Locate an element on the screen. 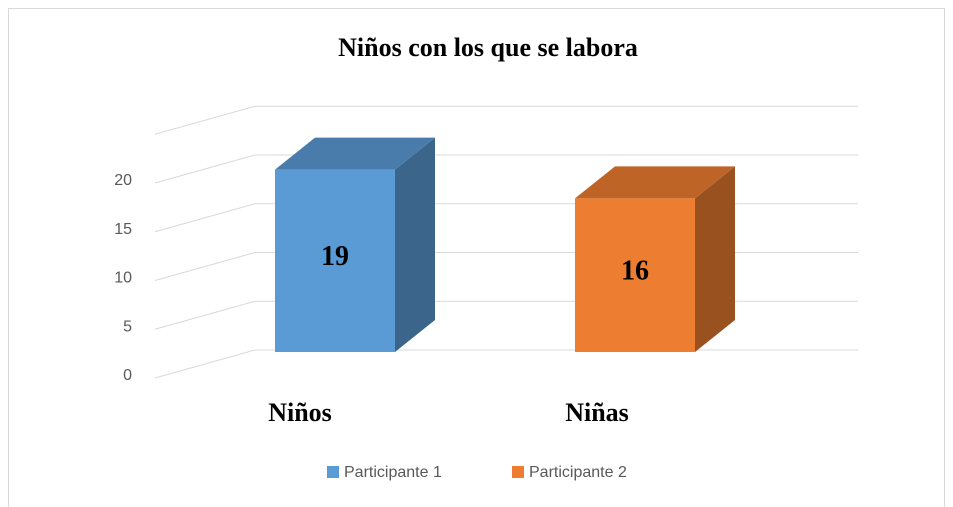  y-tick-label: 5 is located at coordinates (127, 326).